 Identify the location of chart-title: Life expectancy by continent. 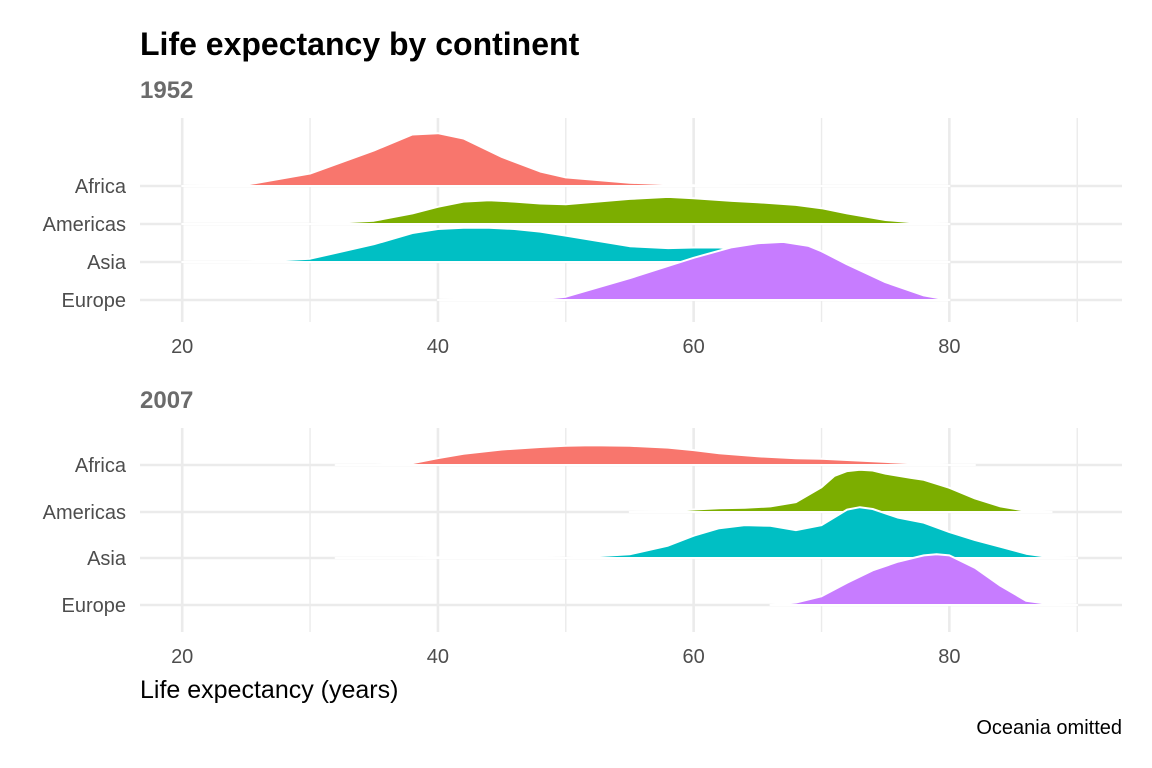
(360, 44).